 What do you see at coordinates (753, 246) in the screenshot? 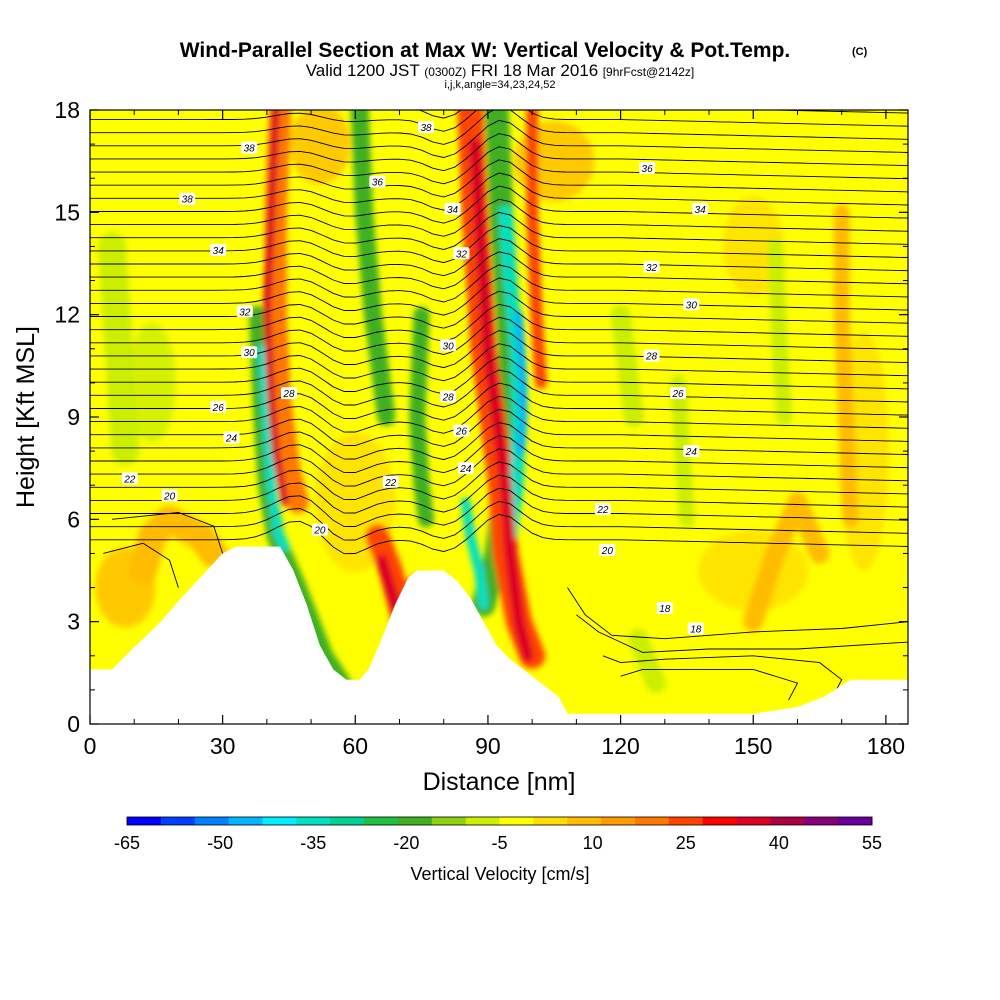
I see `field-blob` at bounding box center [753, 246].